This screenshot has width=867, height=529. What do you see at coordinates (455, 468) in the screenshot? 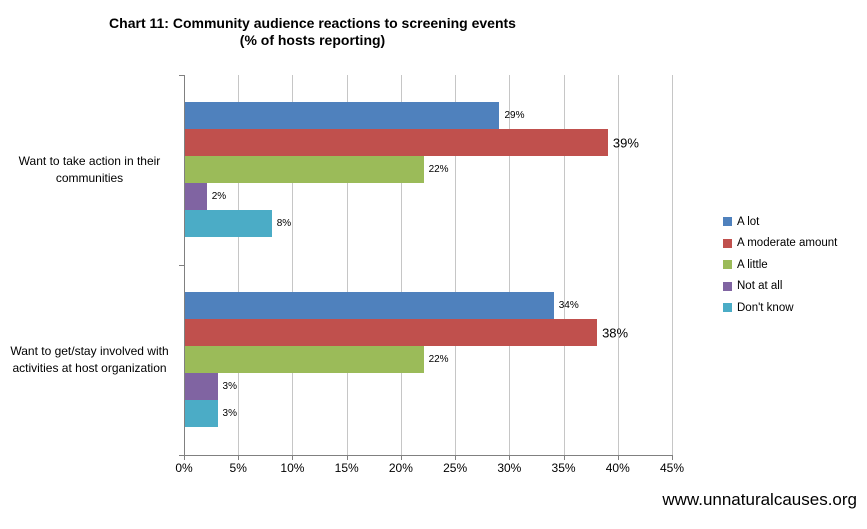
I see `x-axis-tick-label: 25%` at bounding box center [455, 468].